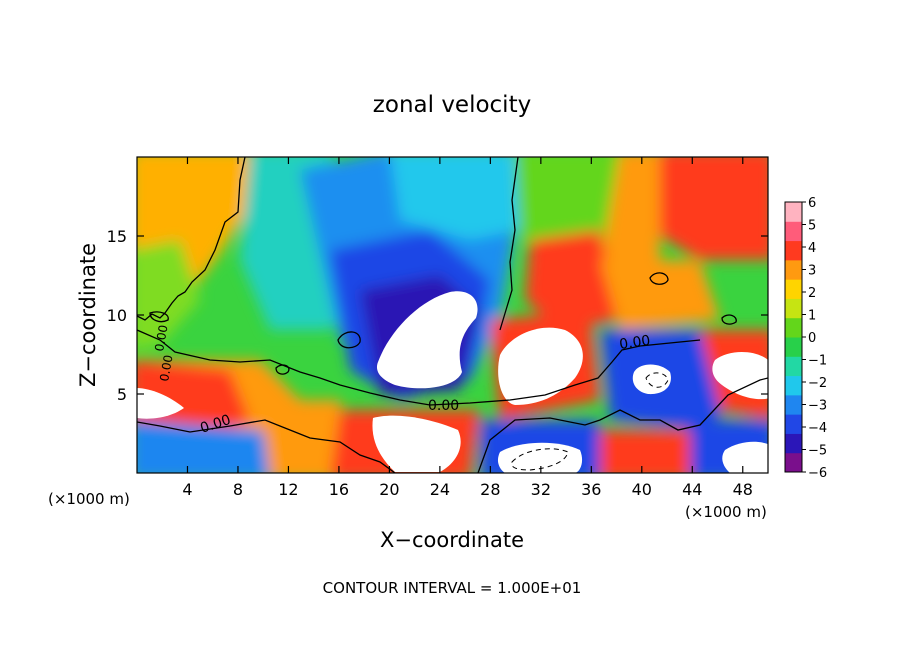 The image size is (904, 654). What do you see at coordinates (812, 316) in the screenshot?
I see `colorbar-label: 1` at bounding box center [812, 316].